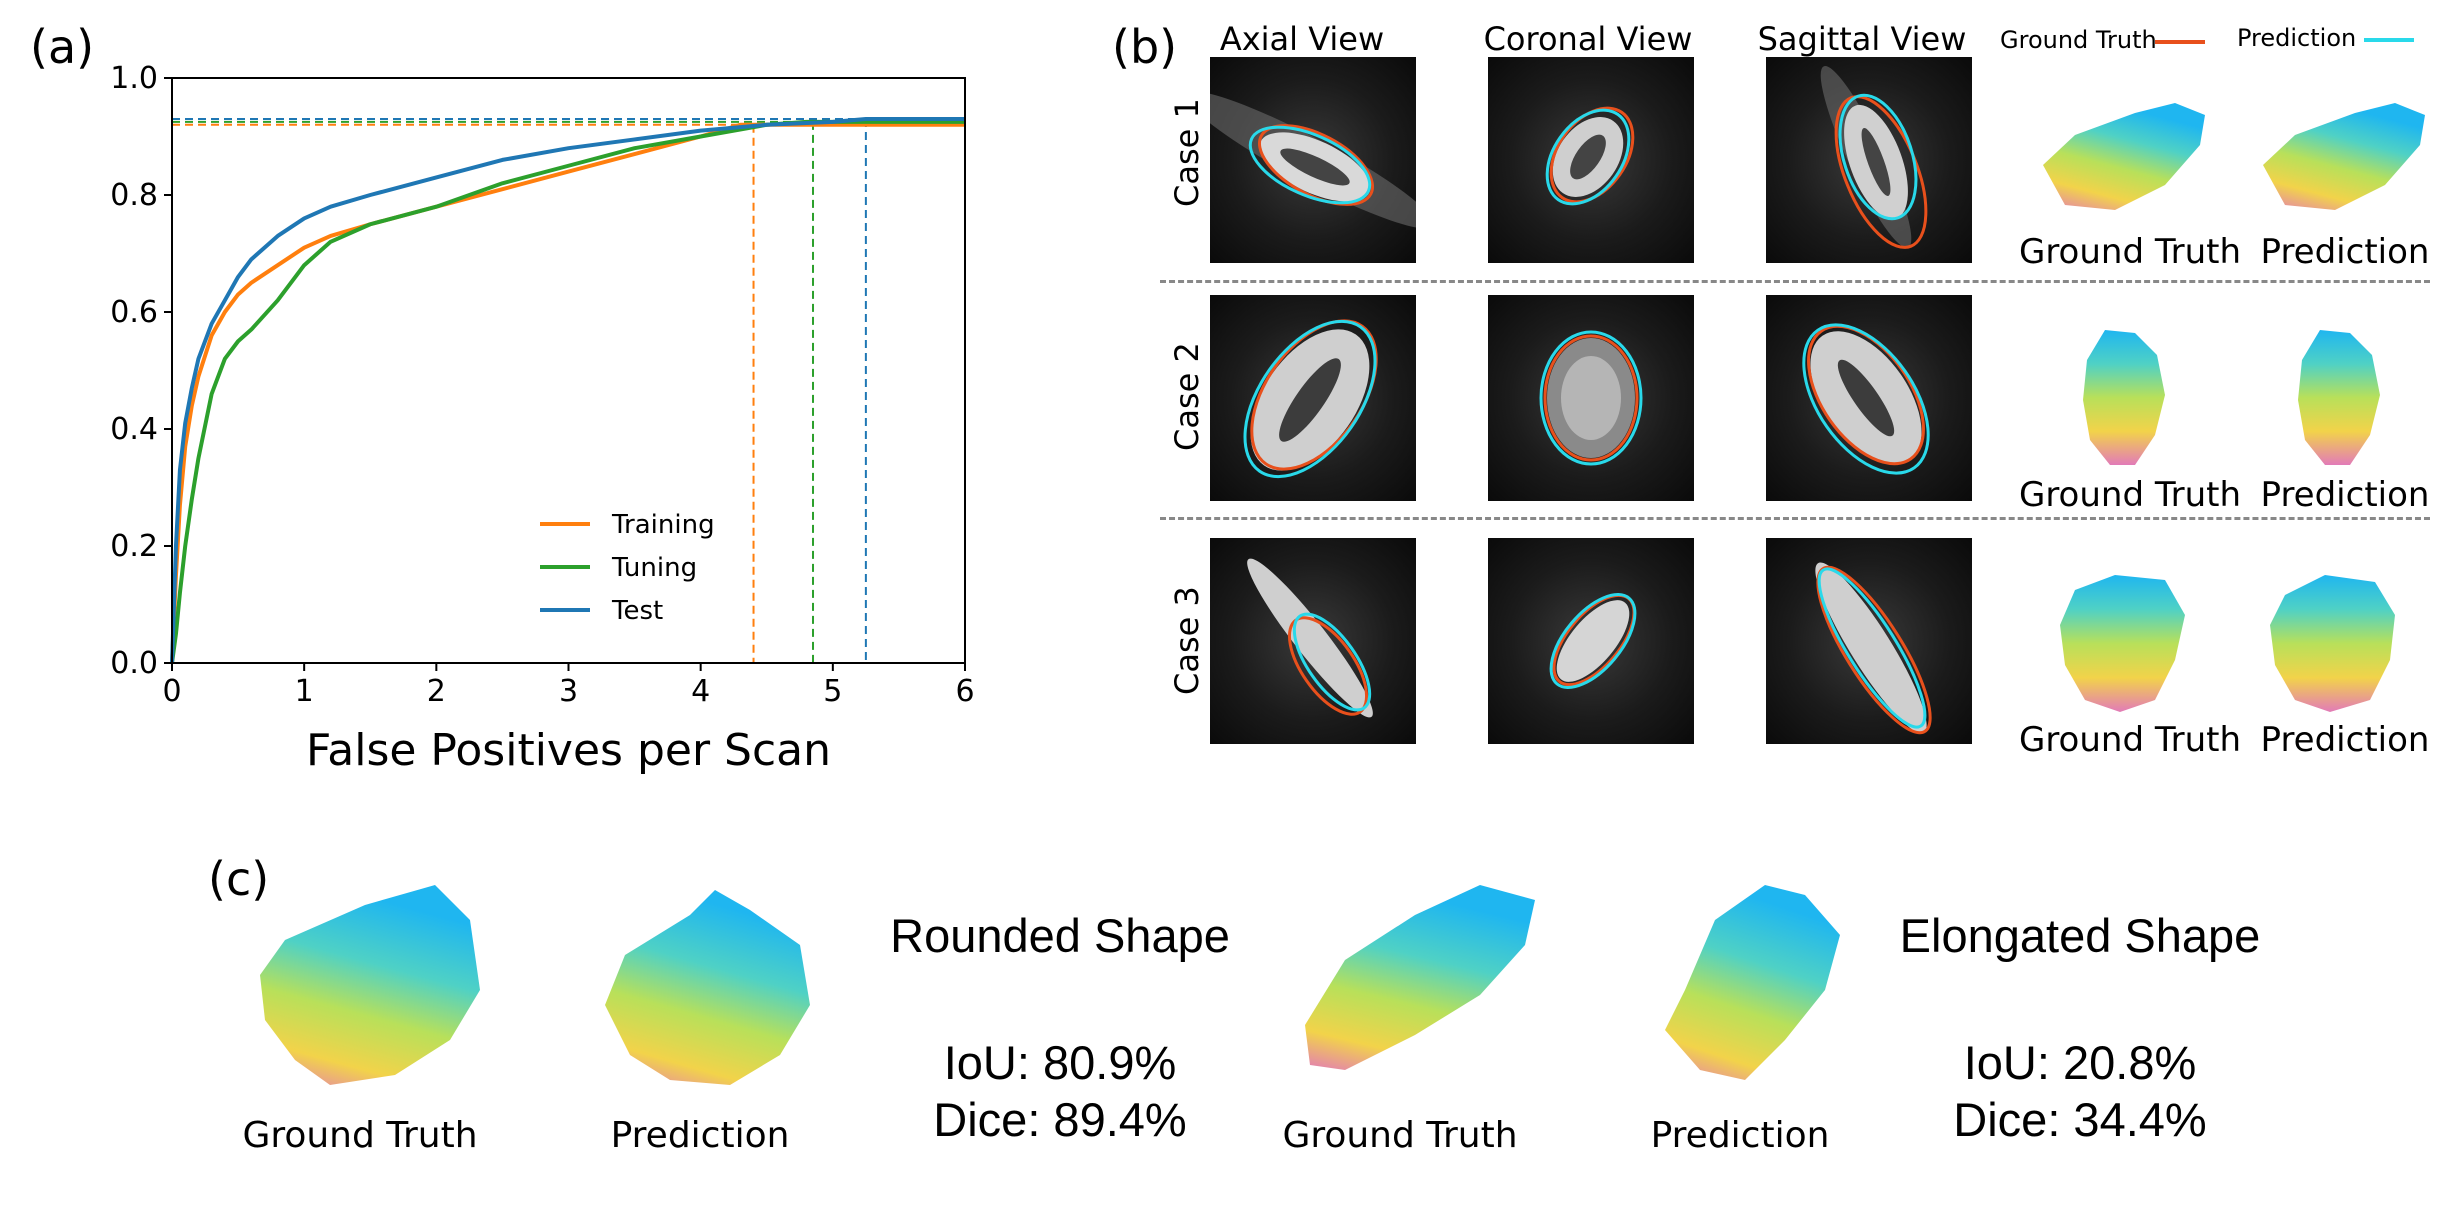  I want to click on rounded-pred-mesh, so click(707, 987).